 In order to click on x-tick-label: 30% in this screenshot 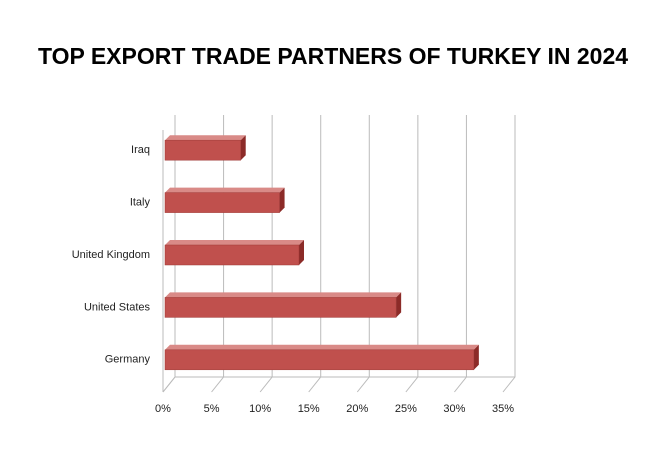, I will do `click(454, 409)`.